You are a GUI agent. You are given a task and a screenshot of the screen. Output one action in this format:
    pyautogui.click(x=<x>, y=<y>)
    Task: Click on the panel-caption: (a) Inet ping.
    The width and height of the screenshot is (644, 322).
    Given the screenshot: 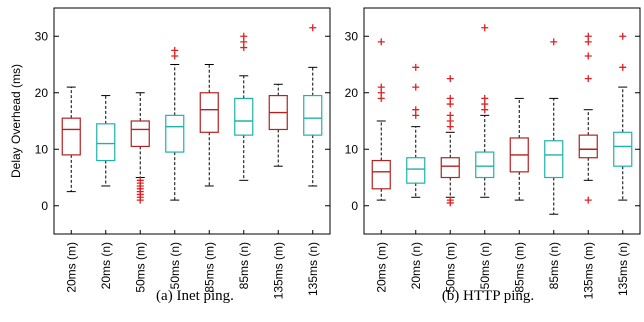 What is the action you would take?
    pyautogui.click(x=195, y=296)
    